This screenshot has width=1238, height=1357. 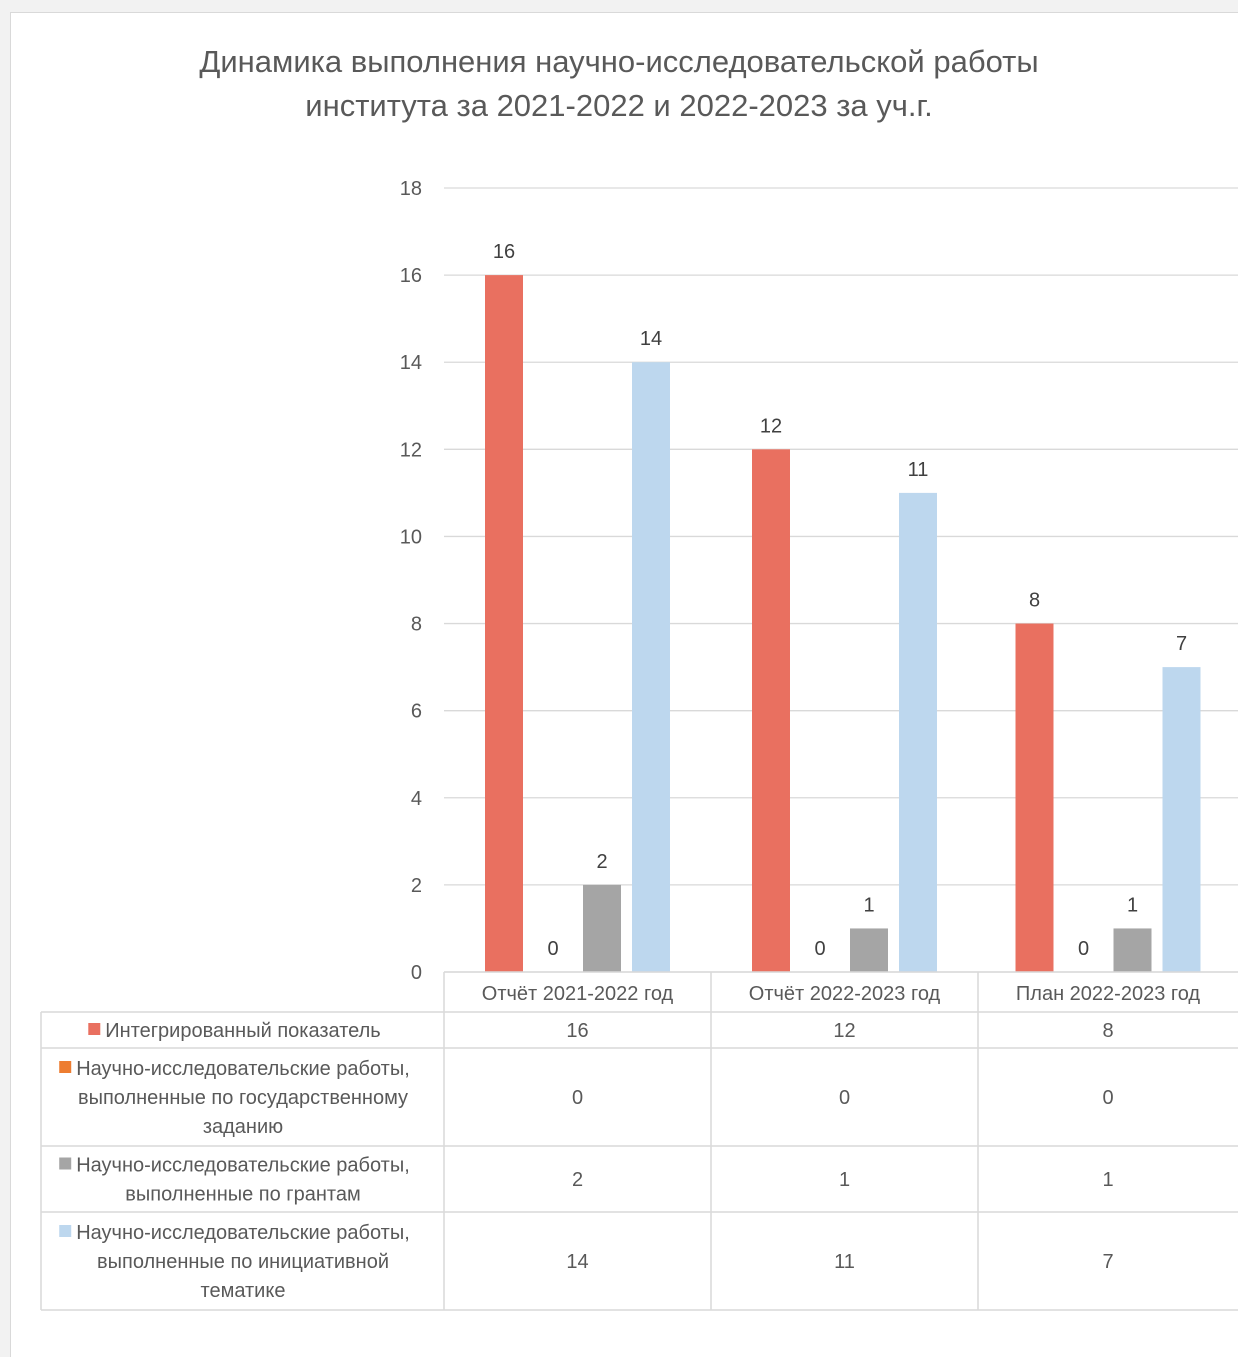 I want to click on table-cell-value: 2, so click(x=577, y=1180).